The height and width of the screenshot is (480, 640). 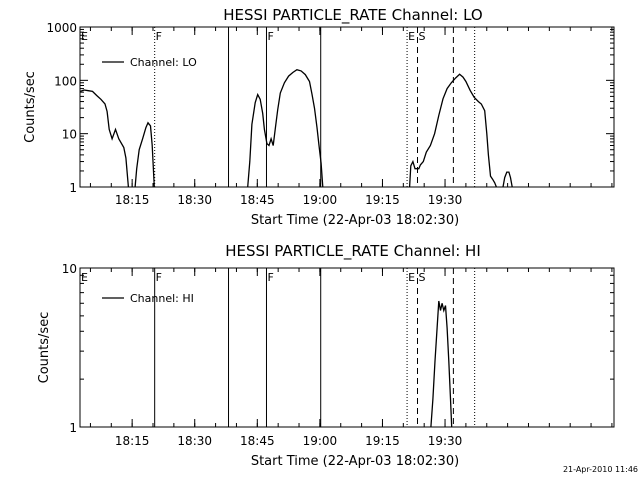 I want to click on generation-timestamp: 21-Apr-2010 11:46, so click(x=600, y=469).